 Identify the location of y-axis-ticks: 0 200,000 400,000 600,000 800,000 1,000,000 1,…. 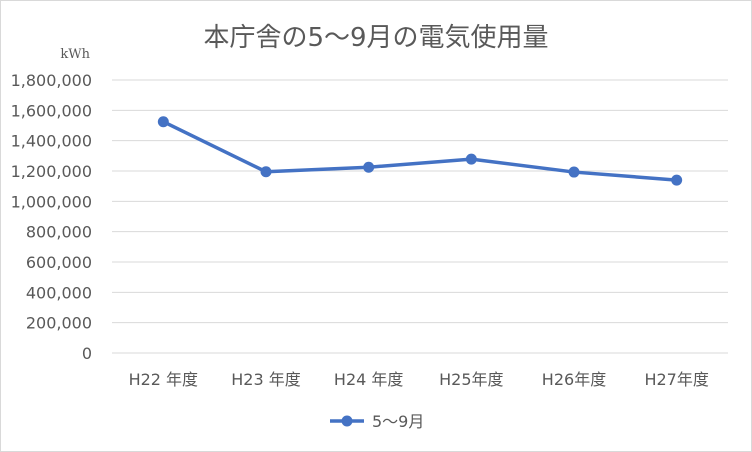
(51, 217).